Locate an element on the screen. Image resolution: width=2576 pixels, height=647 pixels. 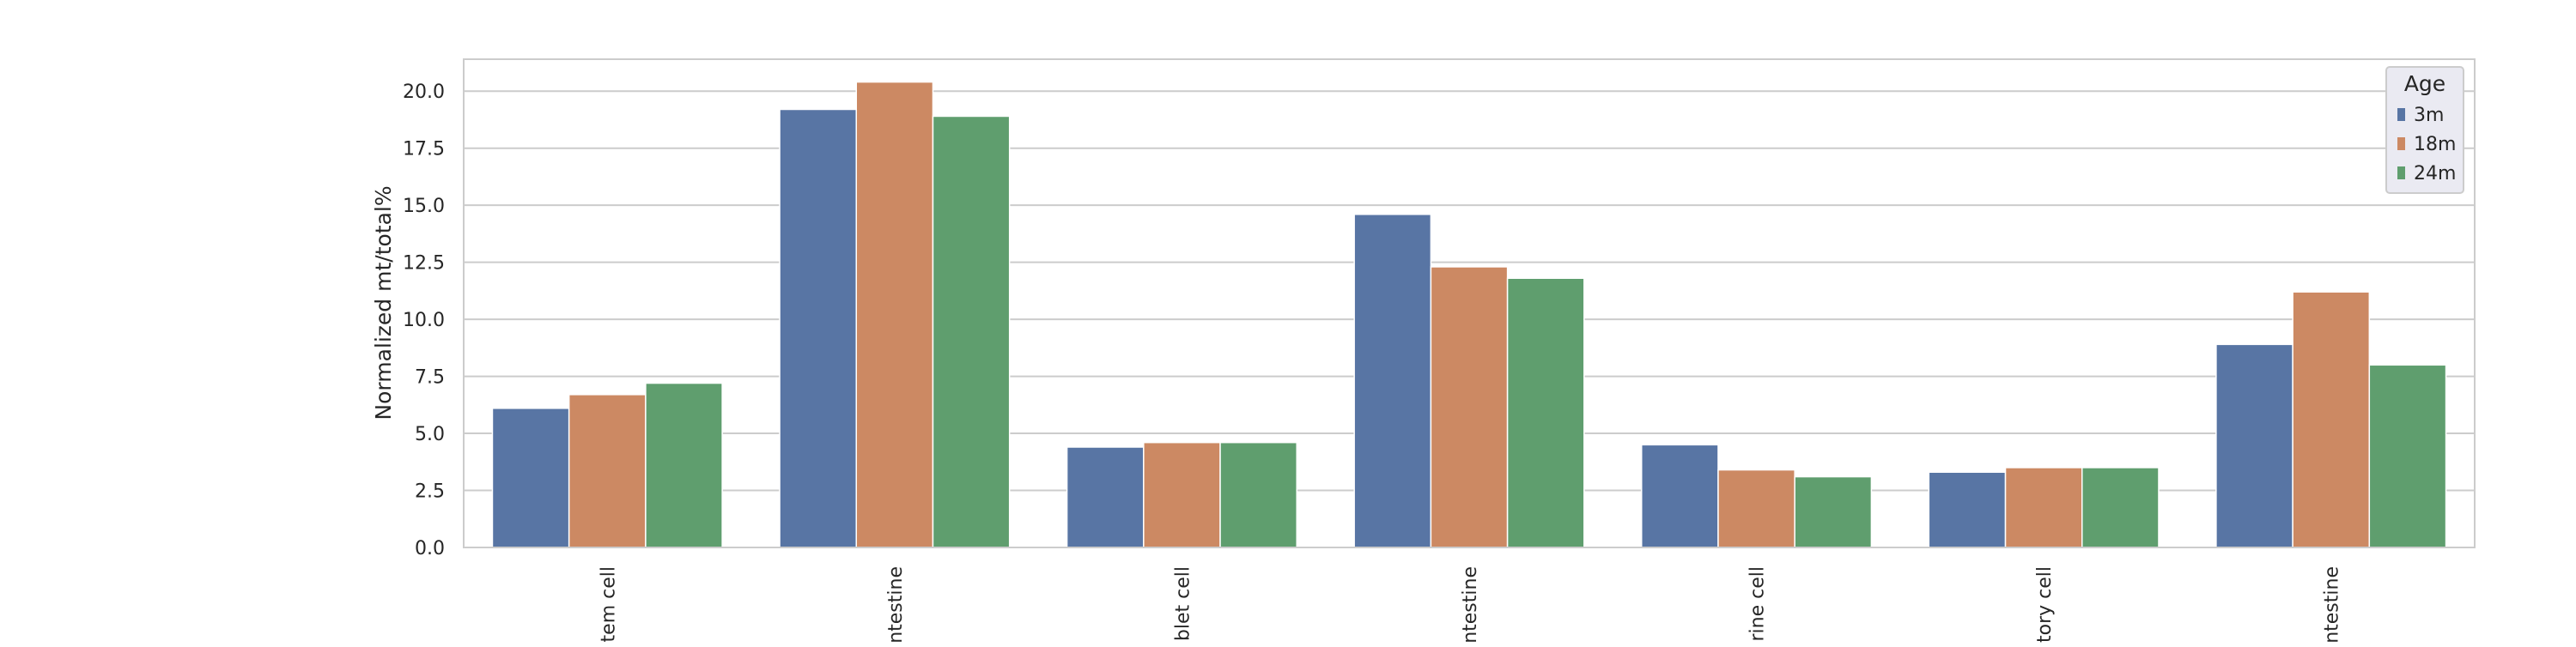
legend-swatch-18m is located at coordinates (2401, 143).